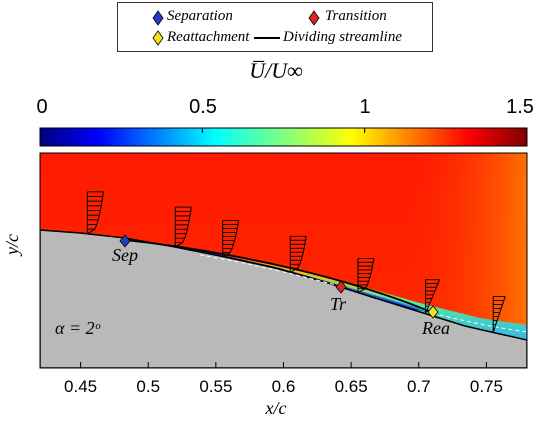 This screenshot has height=421, width=552. I want to click on colorbar-tick: 0.5, so click(203, 107).